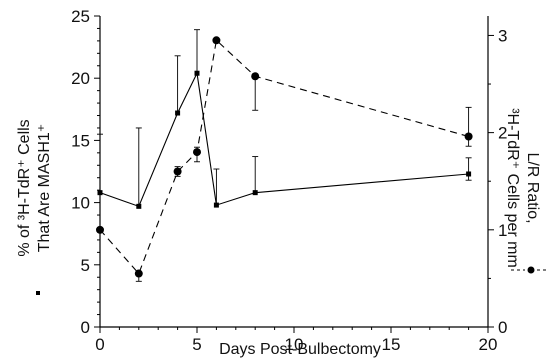  What do you see at coordinates (80, 203) in the screenshot?
I see `left-y-tick-label: 10` at bounding box center [80, 203].